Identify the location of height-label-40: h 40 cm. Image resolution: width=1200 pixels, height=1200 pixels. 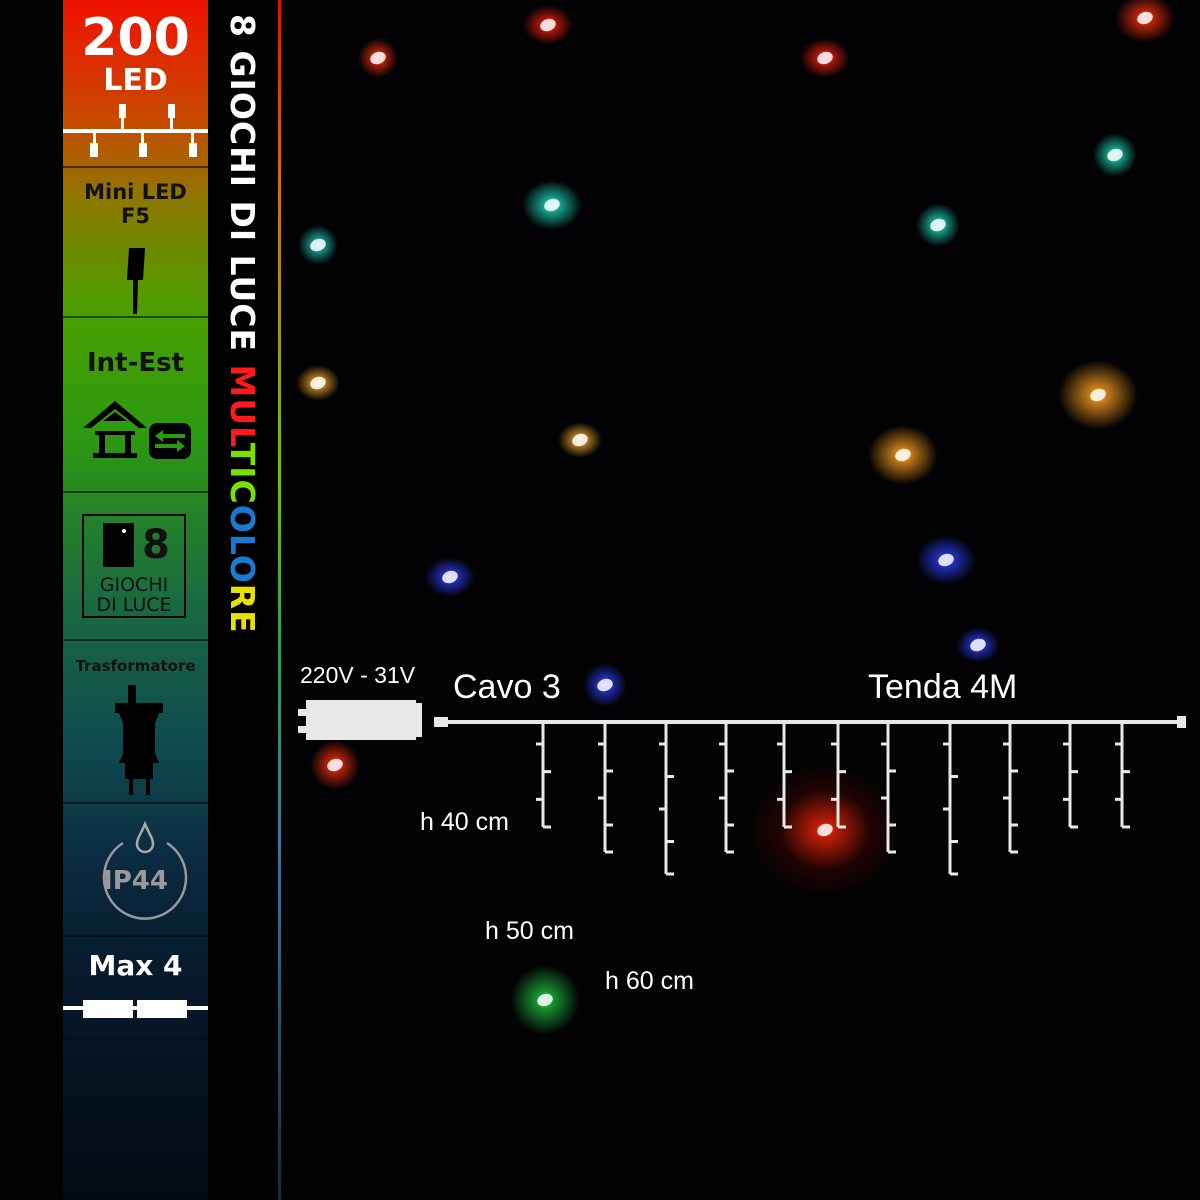
(464, 822).